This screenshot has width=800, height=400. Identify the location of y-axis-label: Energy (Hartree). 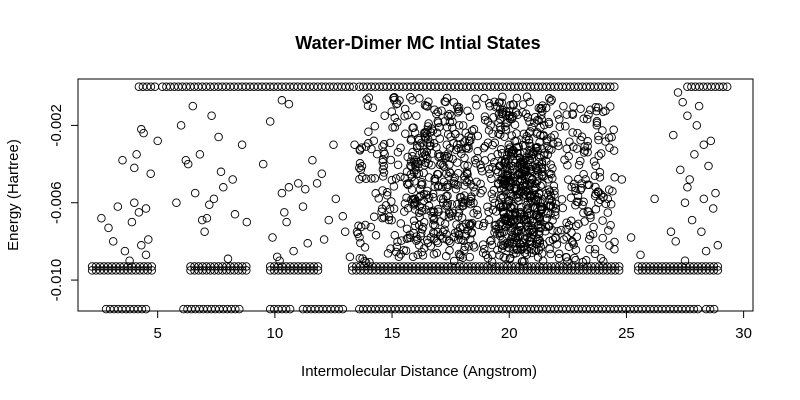
(13, 195).